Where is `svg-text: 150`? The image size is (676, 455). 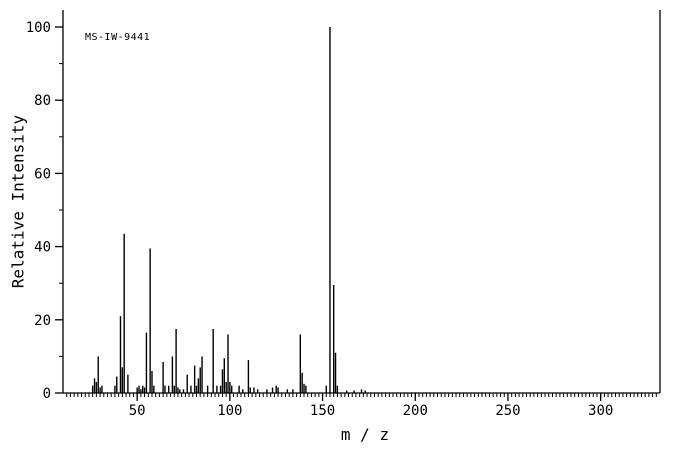 svg-text: 150 is located at coordinates (322, 411).